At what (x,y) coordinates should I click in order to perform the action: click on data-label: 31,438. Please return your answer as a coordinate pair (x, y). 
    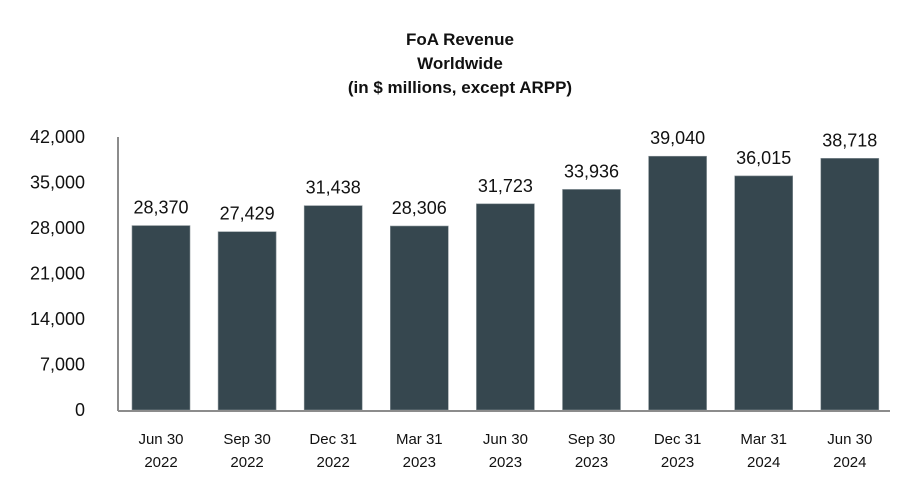
    Looking at the image, I should click on (333, 188).